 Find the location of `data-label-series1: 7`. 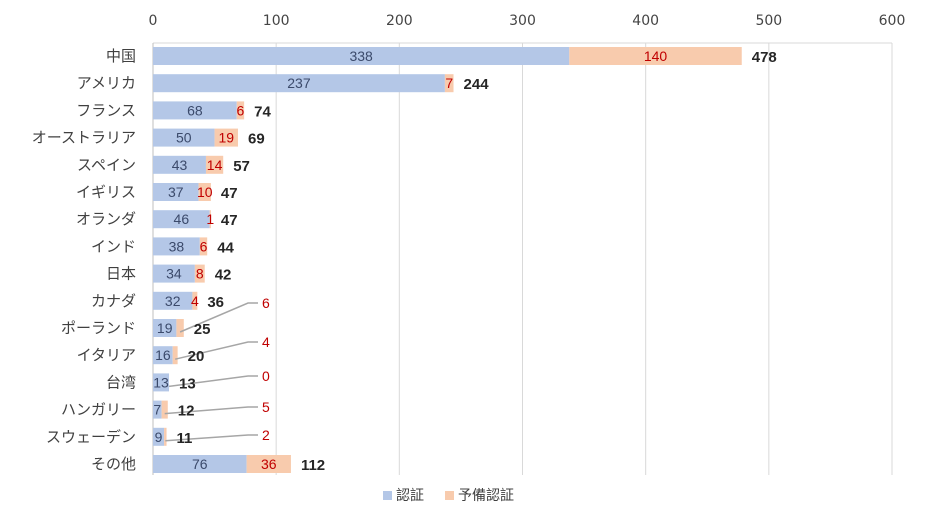

data-label-series1: 7 is located at coordinates (157, 410).